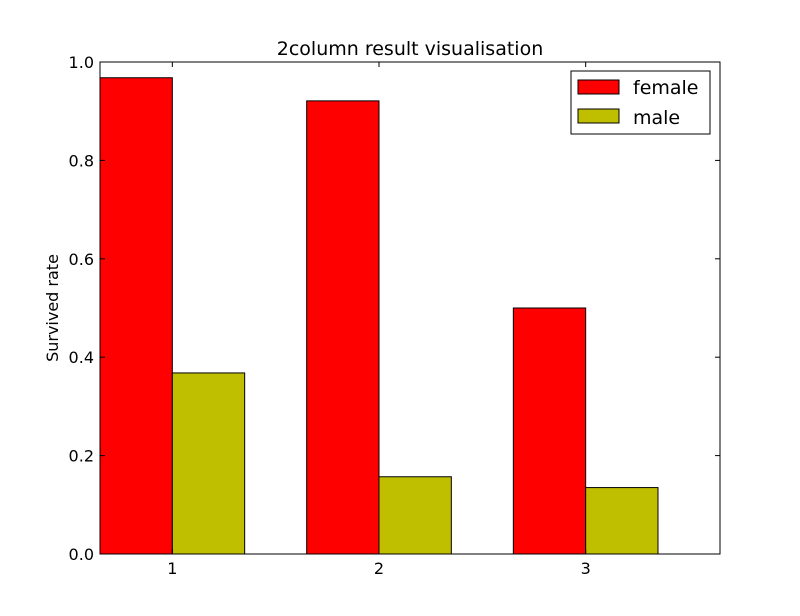 The height and width of the screenshot is (616, 800). What do you see at coordinates (81, 62) in the screenshot?
I see `y-tick-label: 1.0` at bounding box center [81, 62].